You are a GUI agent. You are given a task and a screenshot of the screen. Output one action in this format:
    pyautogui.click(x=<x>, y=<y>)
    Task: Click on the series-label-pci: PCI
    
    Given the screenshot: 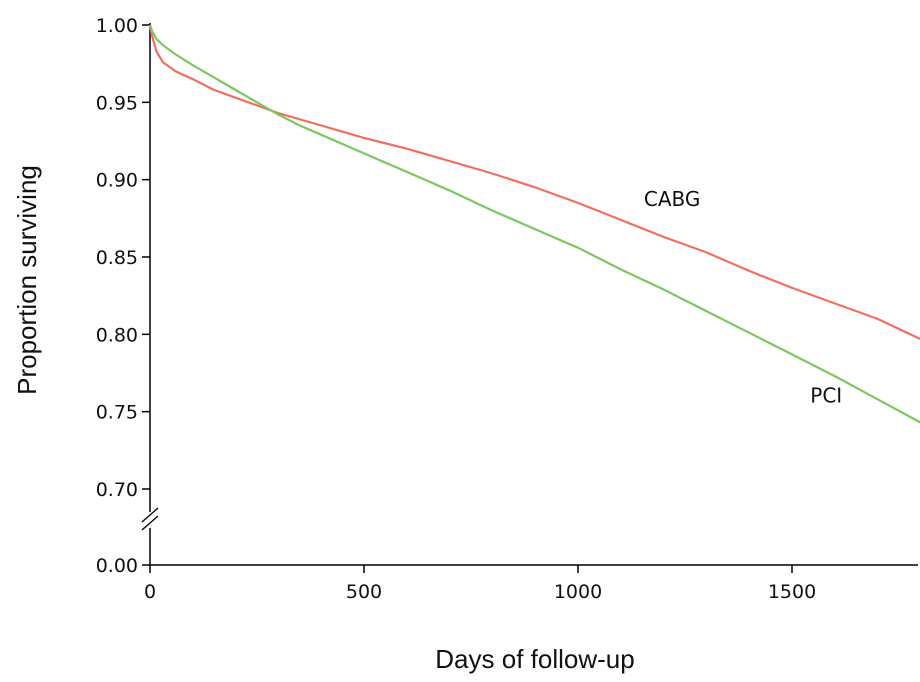 What is the action you would take?
    pyautogui.click(x=826, y=395)
    